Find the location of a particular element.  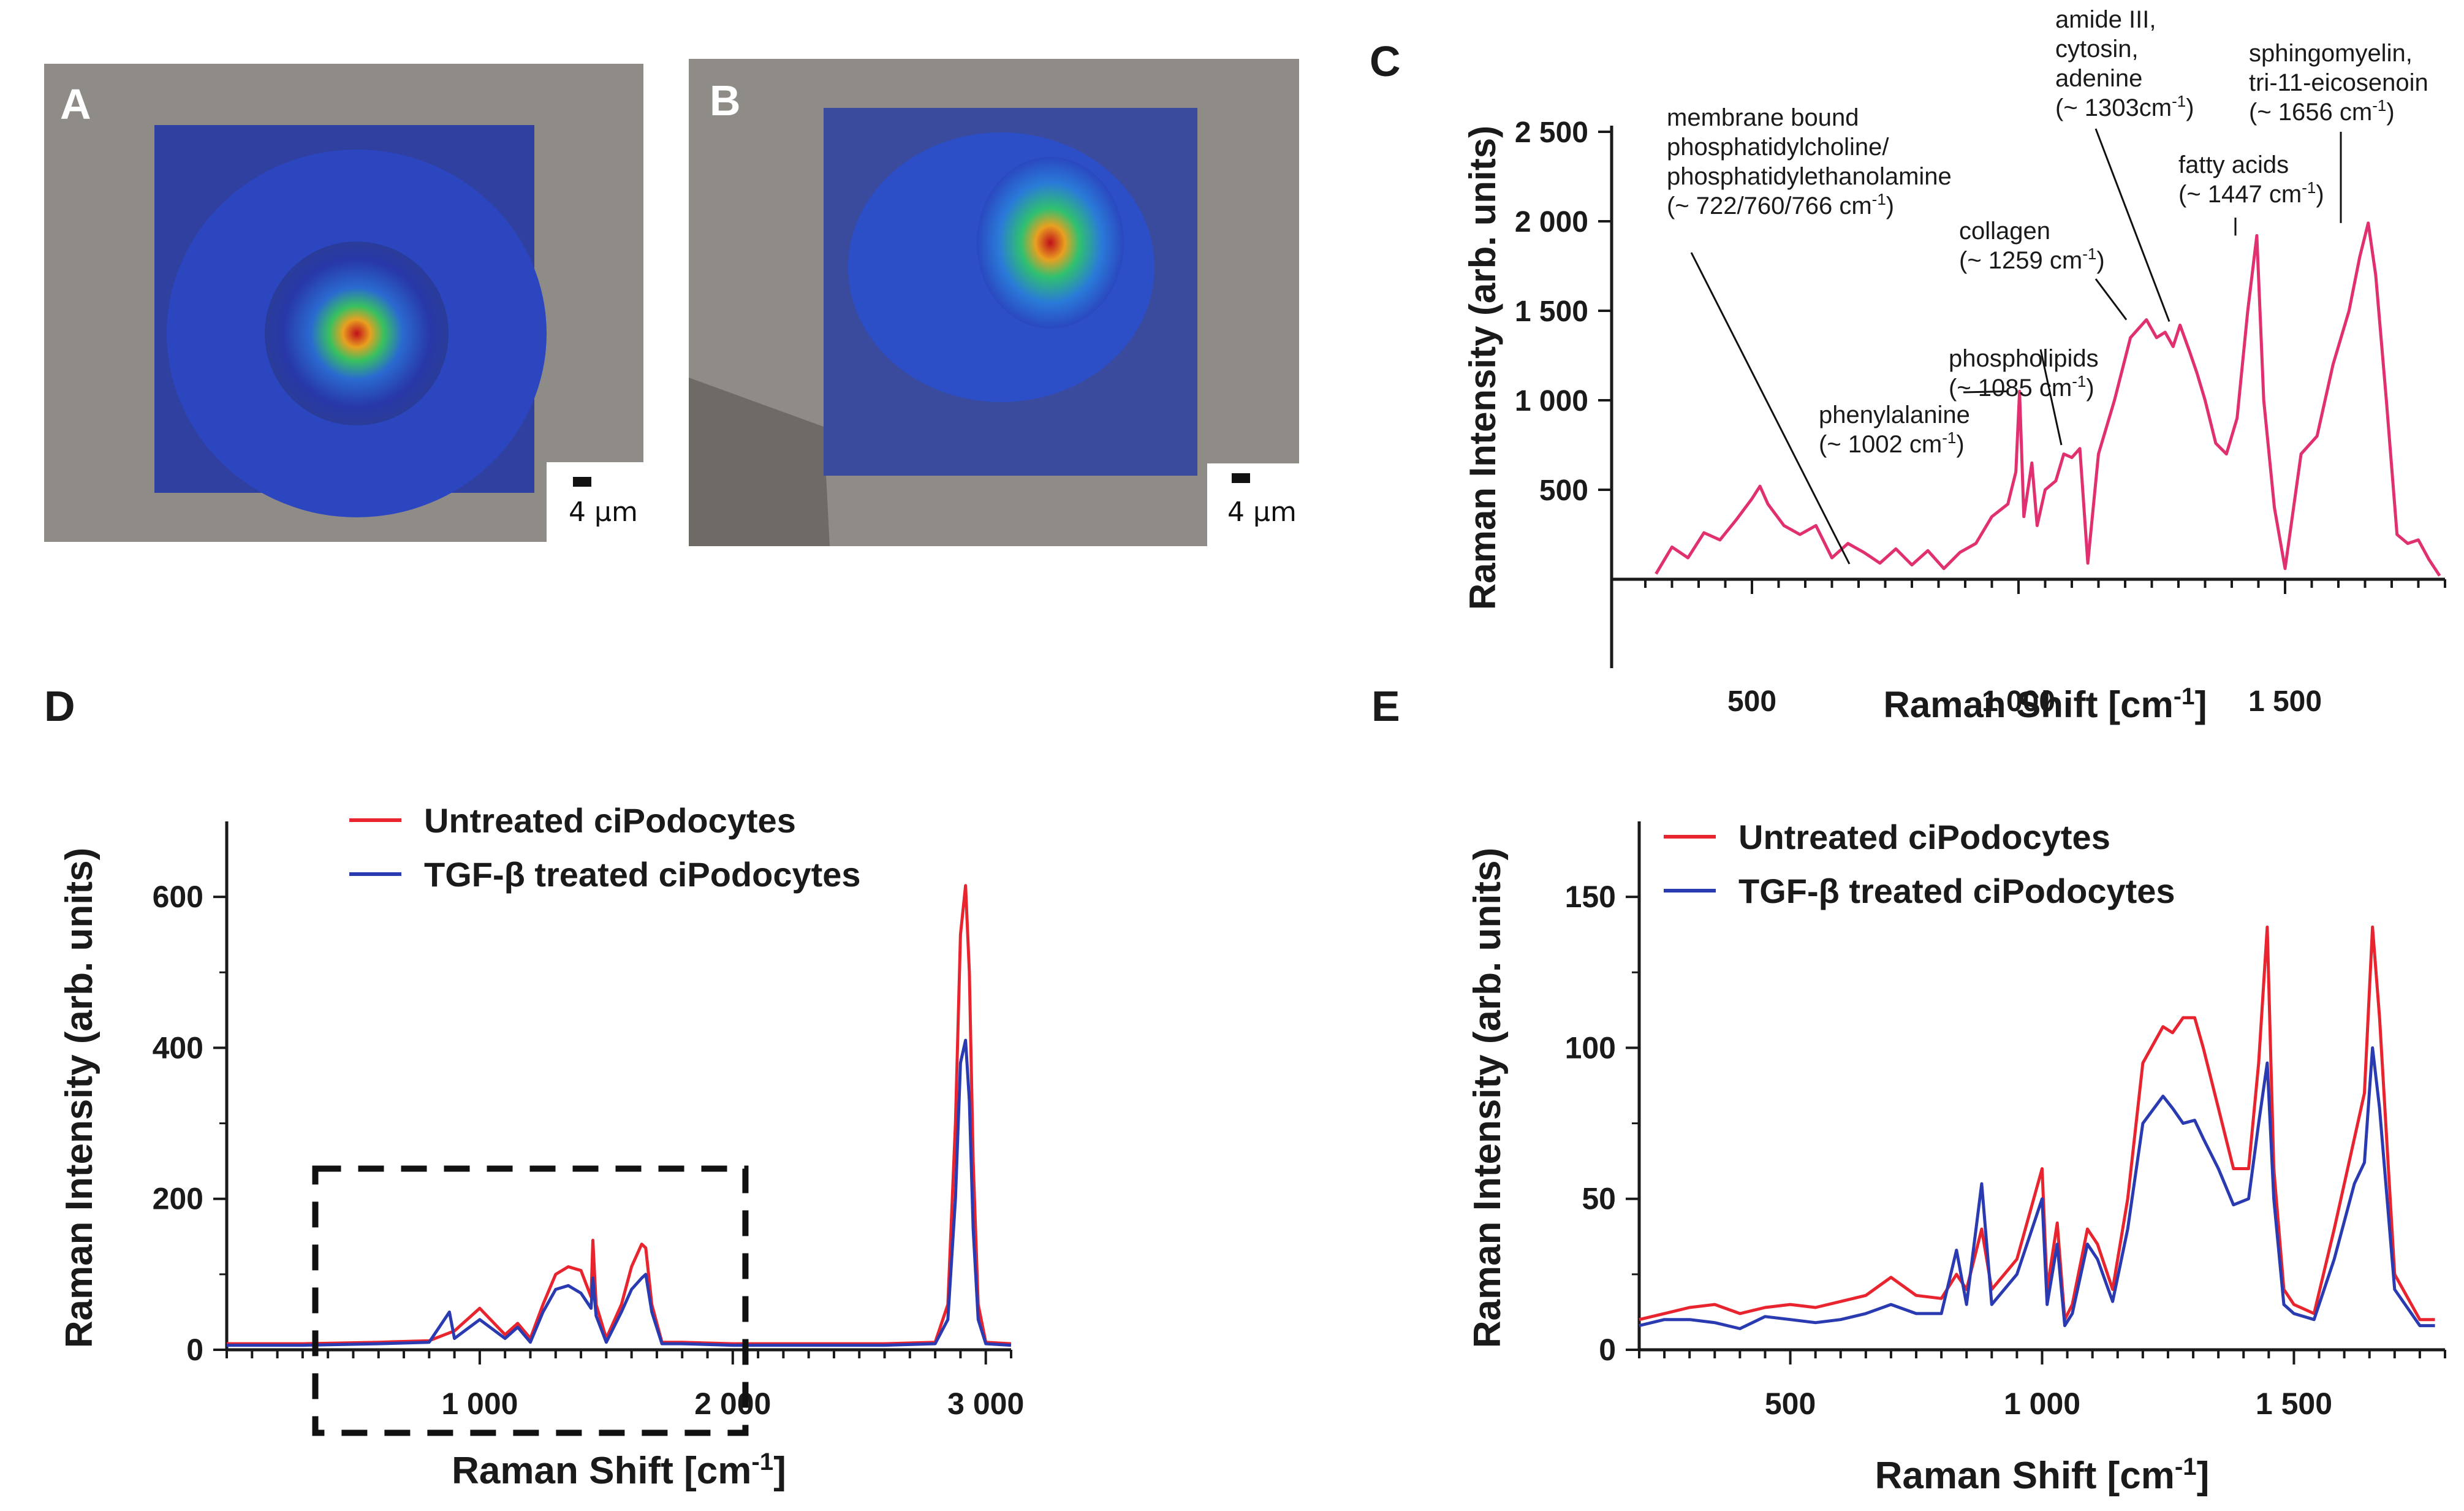

scale-label-b: 4 µm is located at coordinates (1262, 512).